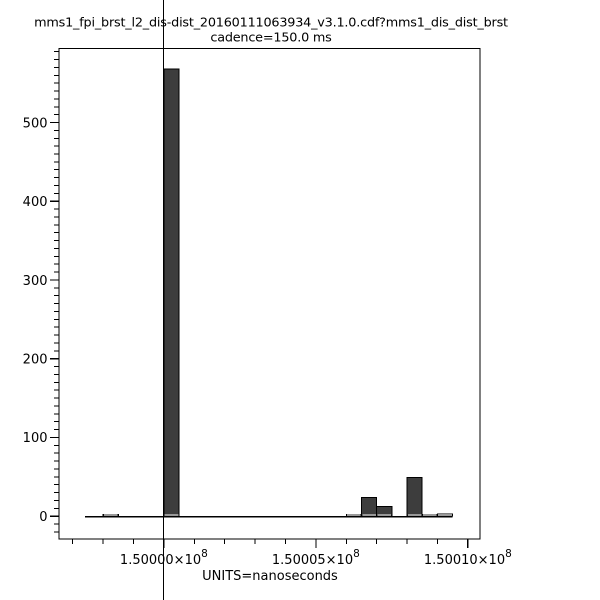 The width and height of the screenshot is (600, 600). I want to click on x-axis-label: UNITS=nanoseconds, so click(270, 576).